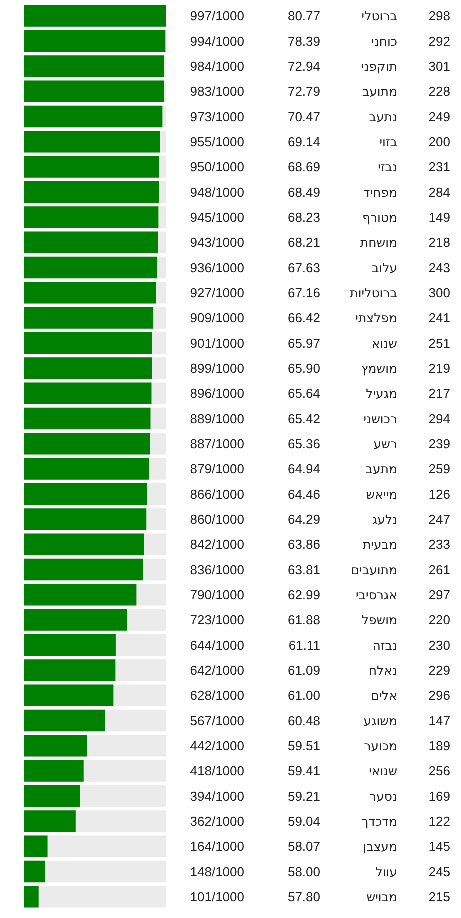  Describe the element at coordinates (304, 771) in the screenshot. I see `text: 59.41` at that location.